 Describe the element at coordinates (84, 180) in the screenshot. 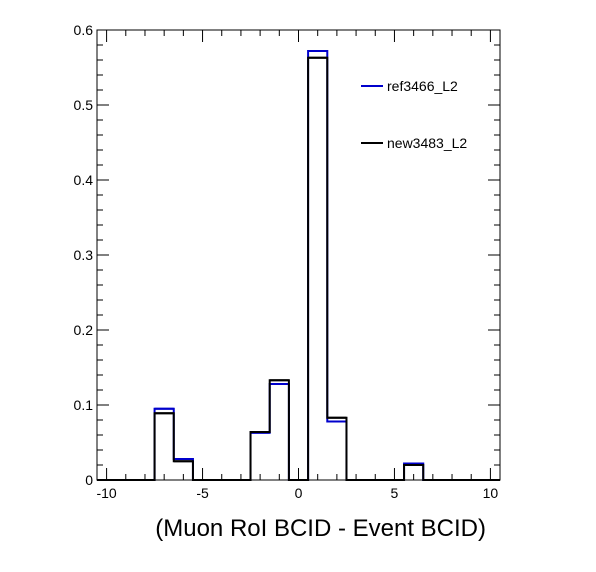

I see `y-tick-label: 0.4` at that location.